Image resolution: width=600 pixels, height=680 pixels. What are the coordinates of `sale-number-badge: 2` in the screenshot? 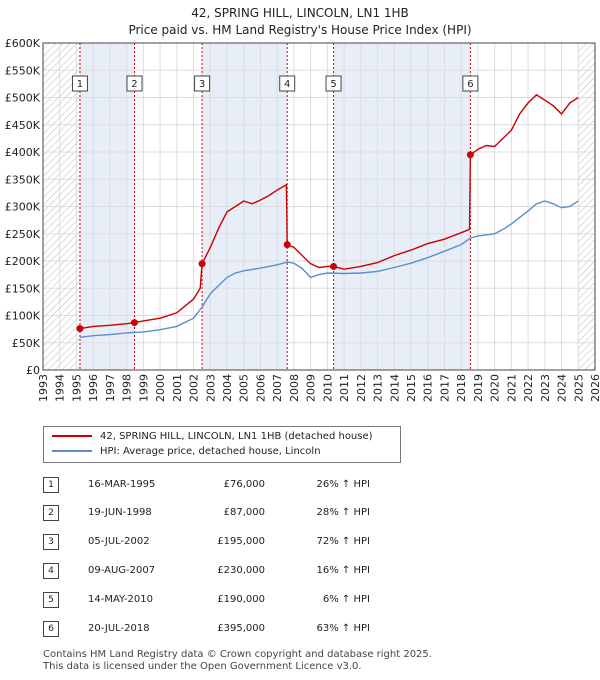 It's located at (51, 513).